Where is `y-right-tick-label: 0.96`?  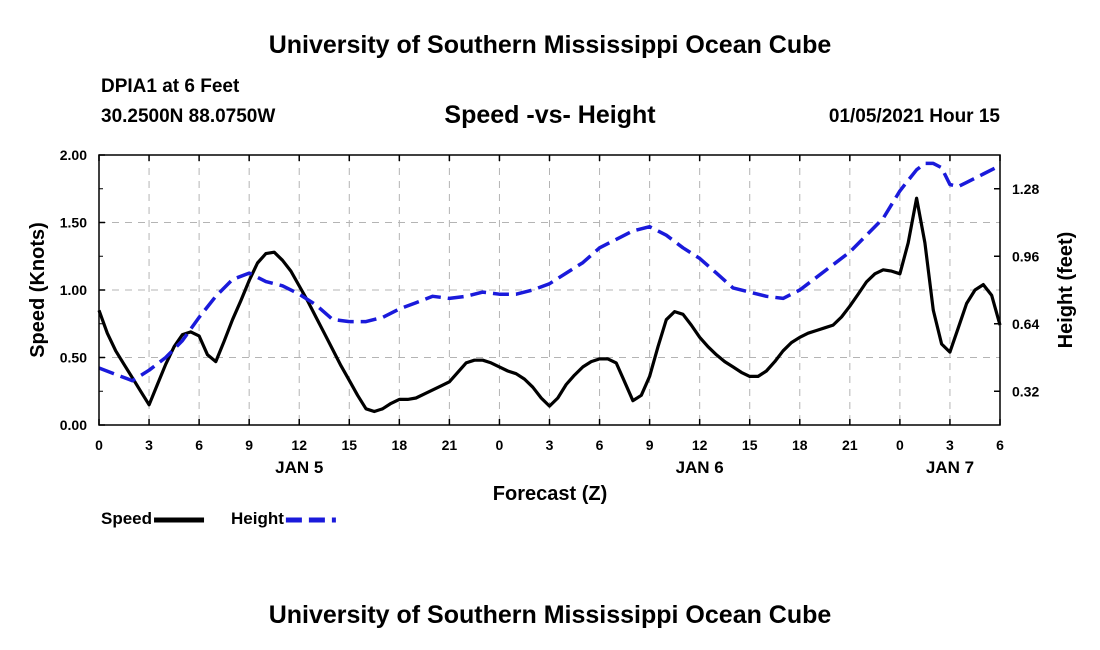 y-right-tick-label: 0.96 is located at coordinates (1025, 256).